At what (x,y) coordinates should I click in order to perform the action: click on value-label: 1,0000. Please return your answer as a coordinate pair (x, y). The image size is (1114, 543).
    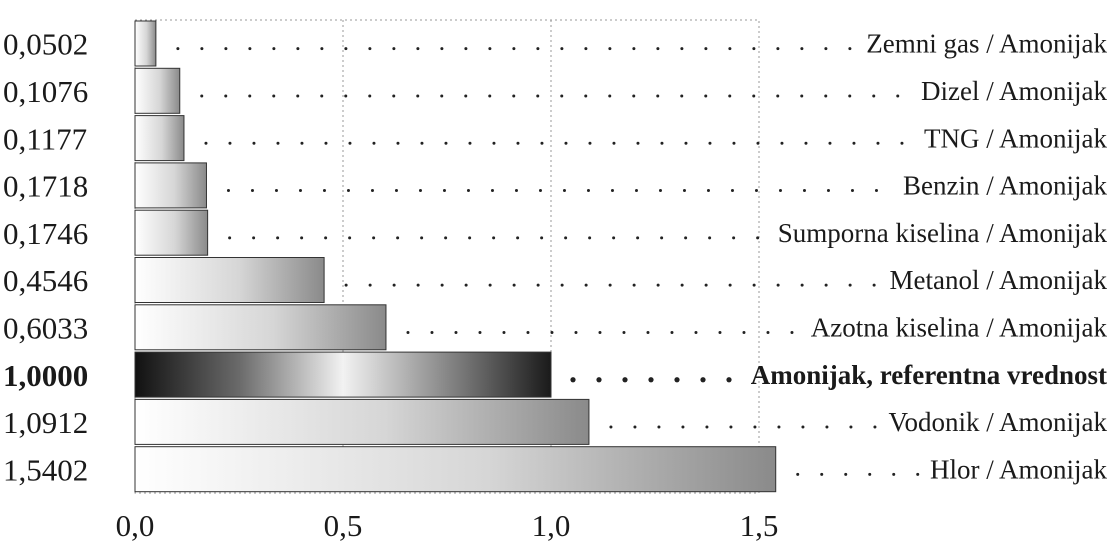
    Looking at the image, I should click on (45, 375).